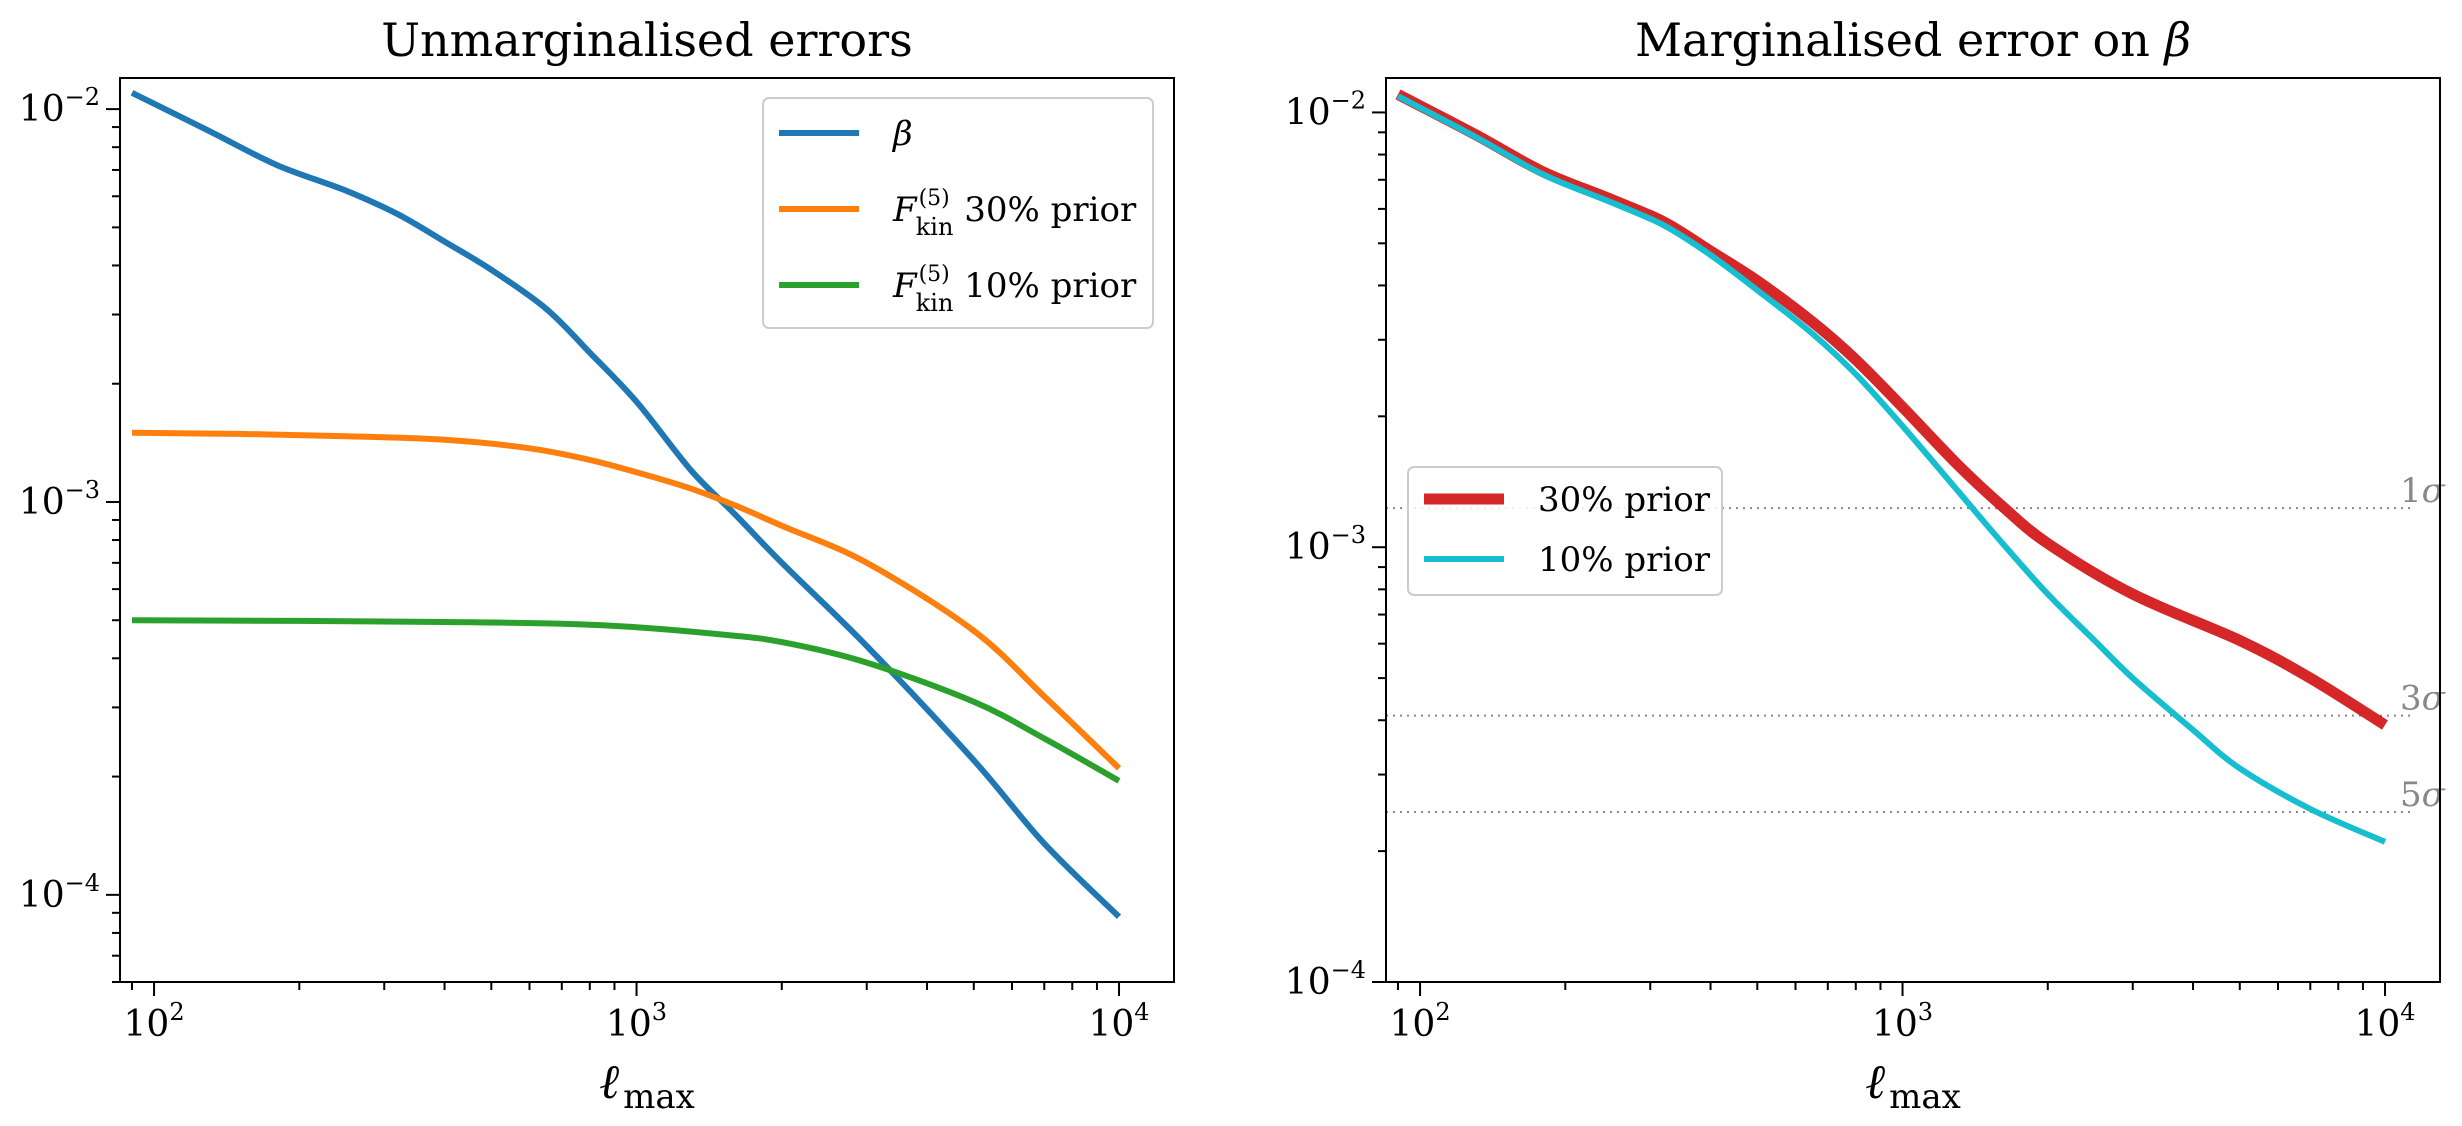 The height and width of the screenshot is (1126, 2462). Describe the element at coordinates (2423, 491) in the screenshot. I see `reference-label-1sigma: 1σ` at that location.